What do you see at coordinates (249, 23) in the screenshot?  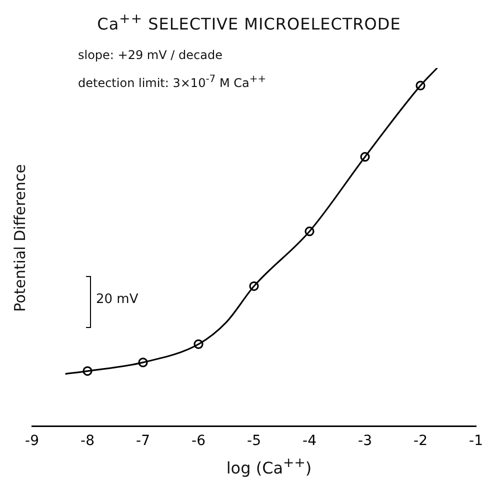 I see `chart-title: Ca$^{++}$ SELECTIVE MICROELECTRODE` at bounding box center [249, 23].